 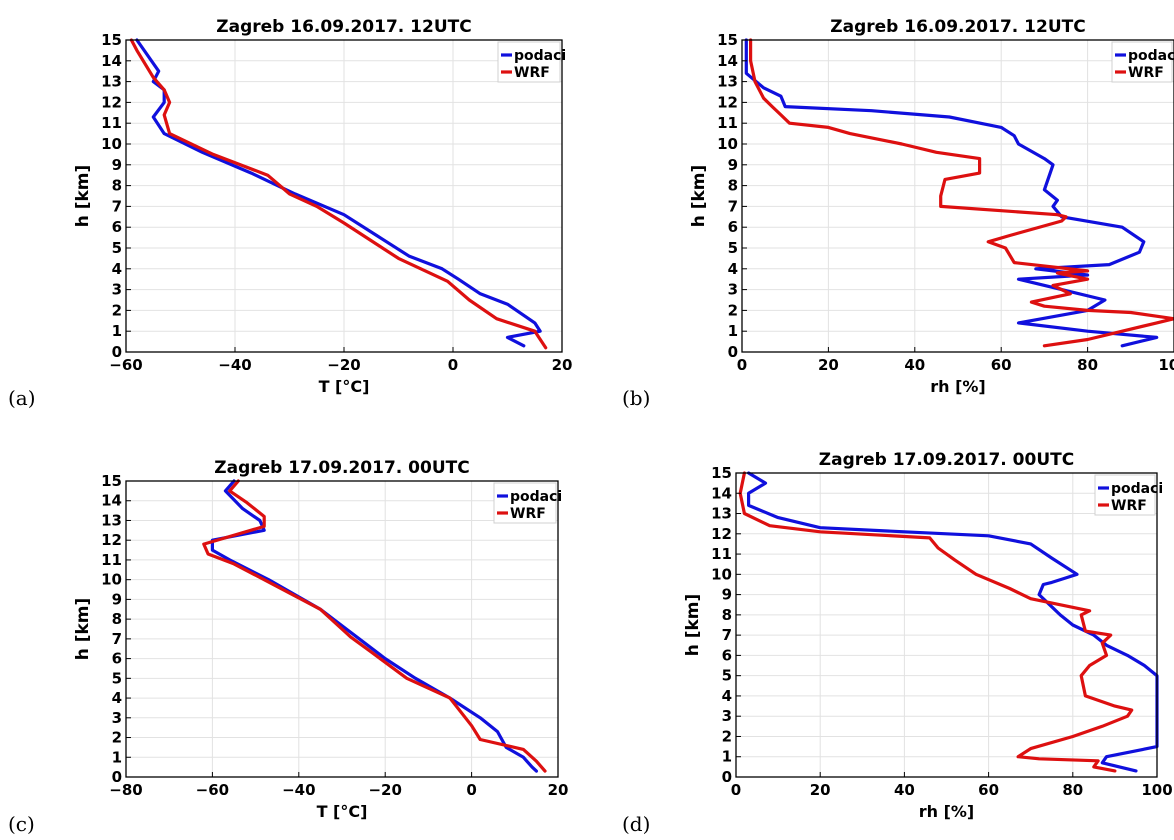 What do you see at coordinates (21, 824) in the screenshot?
I see `panel-label-c: (c)` at bounding box center [21, 824].